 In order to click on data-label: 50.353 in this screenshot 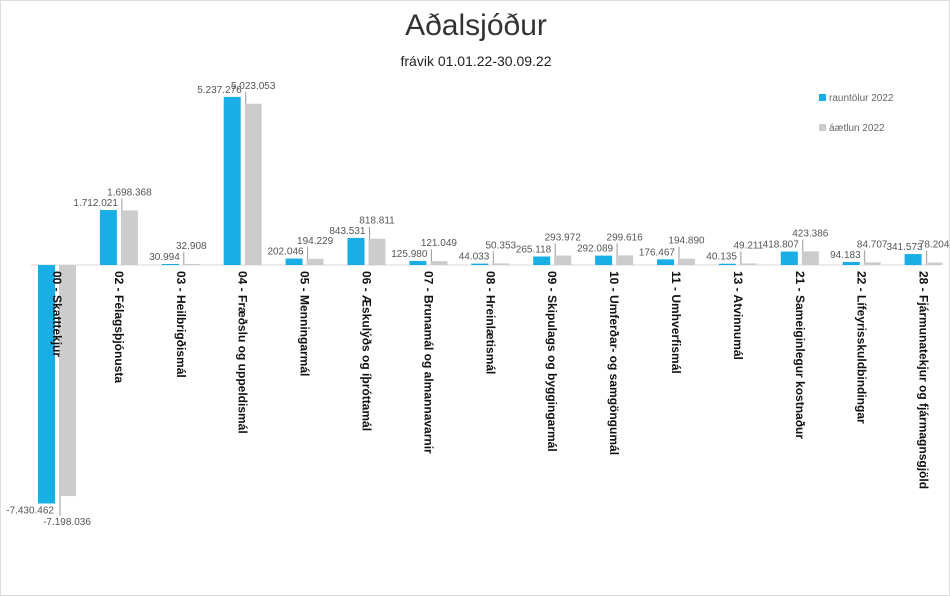, I will do `click(501, 245)`.